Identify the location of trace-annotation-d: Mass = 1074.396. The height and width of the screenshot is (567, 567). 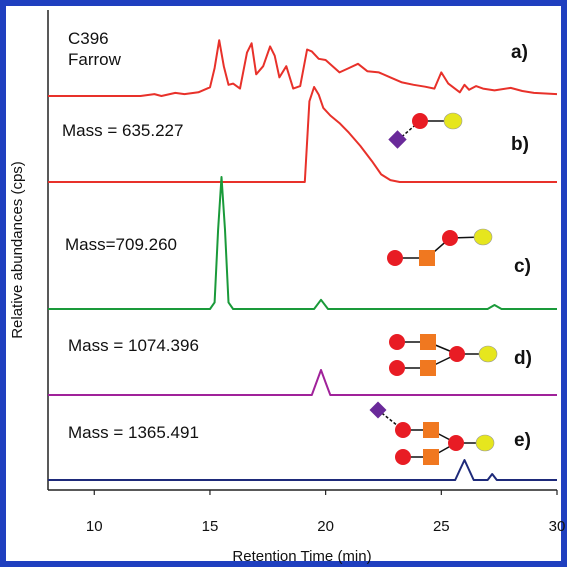
(133, 345).